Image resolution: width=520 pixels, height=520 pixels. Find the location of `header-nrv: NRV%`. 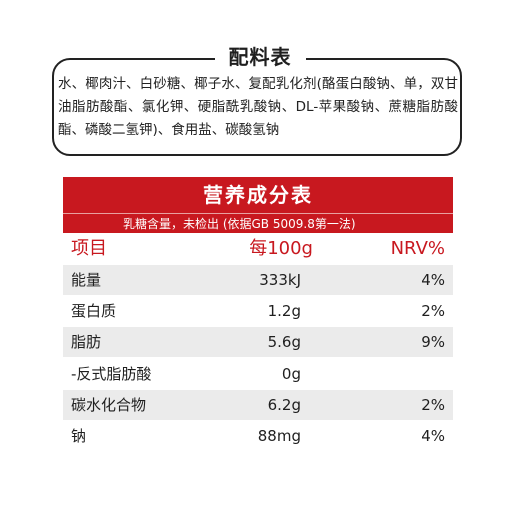

header-nrv: NRV% is located at coordinates (417, 248).